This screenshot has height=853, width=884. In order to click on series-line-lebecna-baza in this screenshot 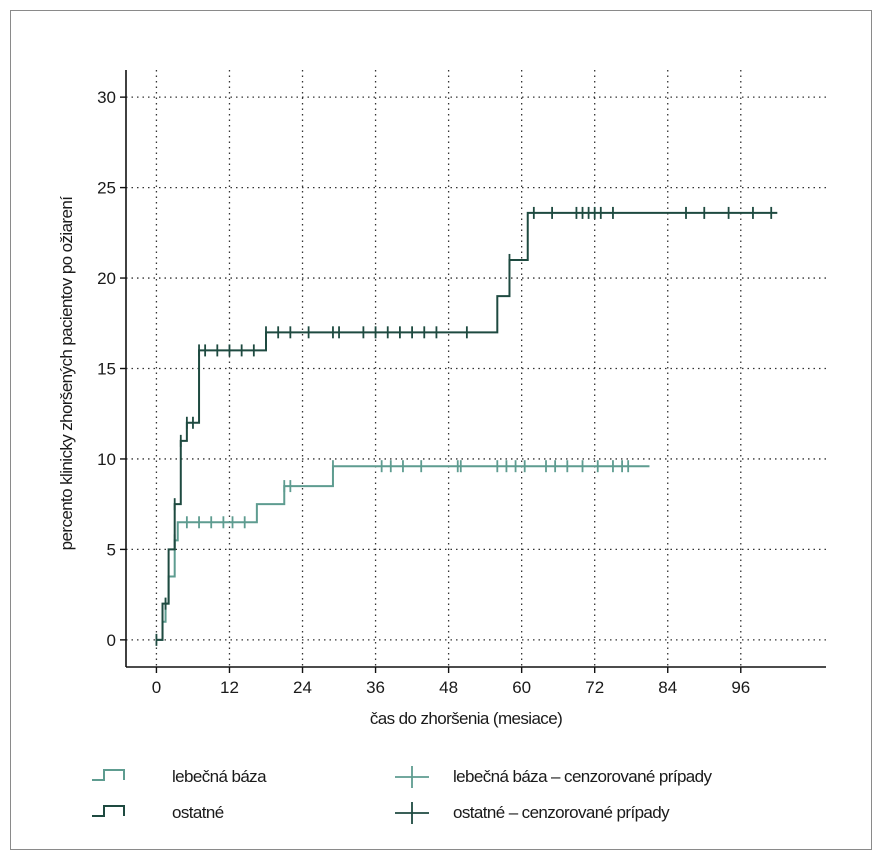, I will do `click(403, 553)`.